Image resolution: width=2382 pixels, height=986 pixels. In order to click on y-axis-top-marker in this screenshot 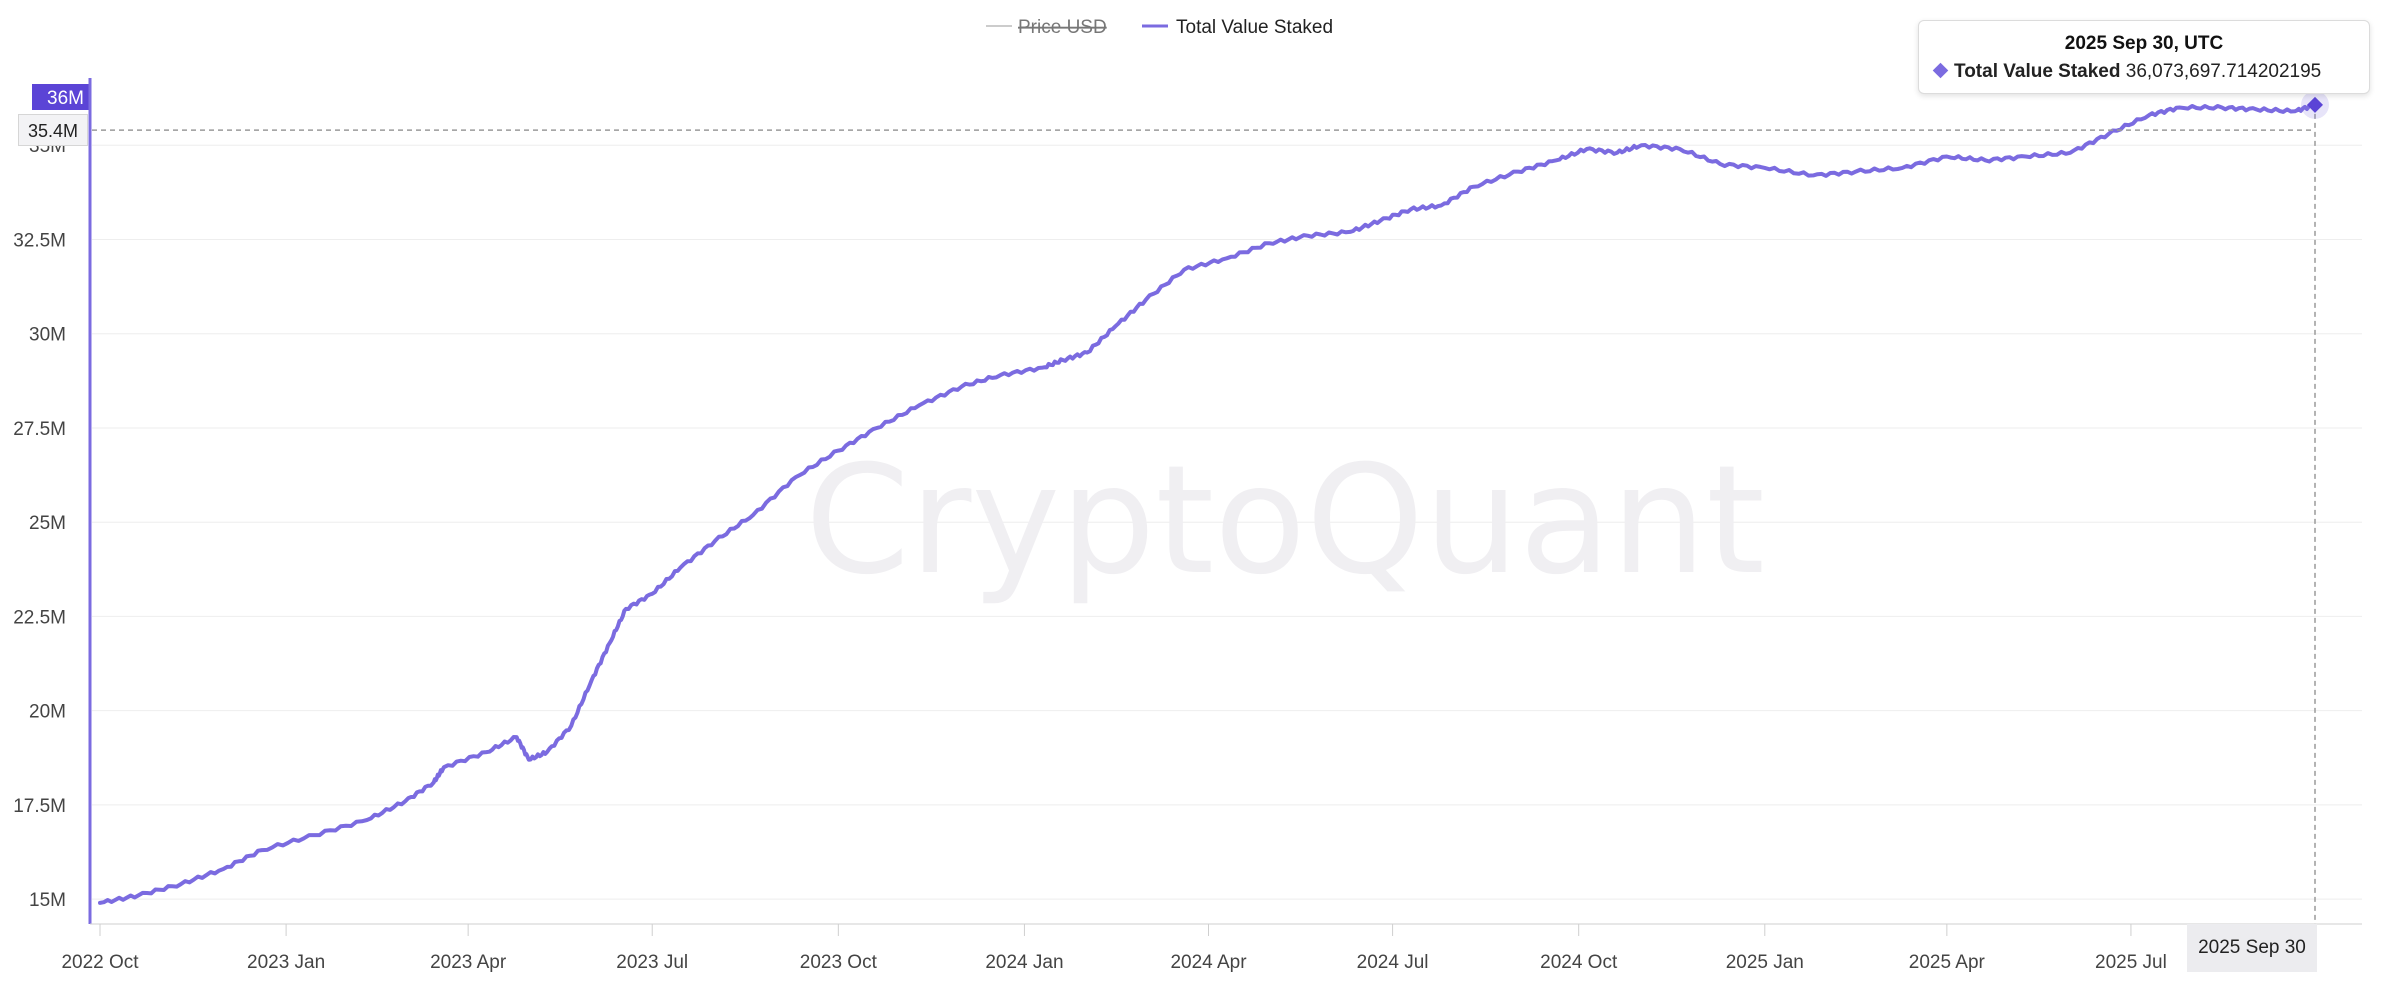, I will do `click(60, 97)`.